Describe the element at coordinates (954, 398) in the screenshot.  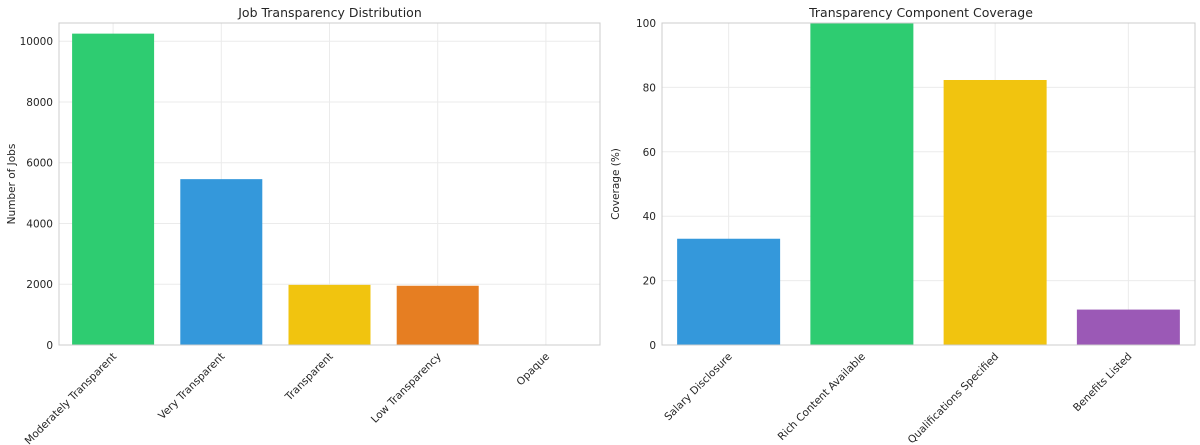
I see `x-tick-label: Qualifications Specified` at that location.